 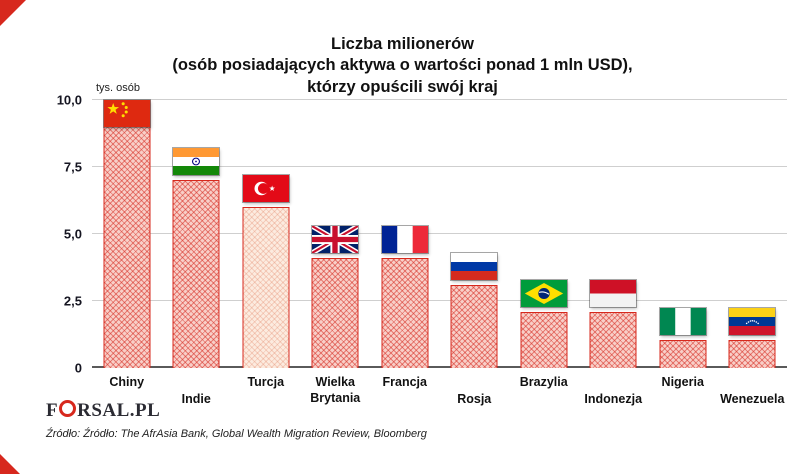 What do you see at coordinates (439, 233) in the screenshot?
I see `gridline-5,0` at bounding box center [439, 233].